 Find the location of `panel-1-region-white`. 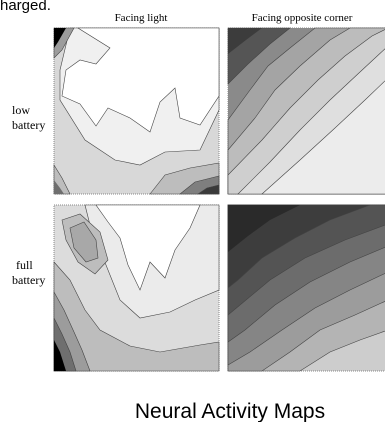

panel-1-region-white is located at coordinates (140, 80).